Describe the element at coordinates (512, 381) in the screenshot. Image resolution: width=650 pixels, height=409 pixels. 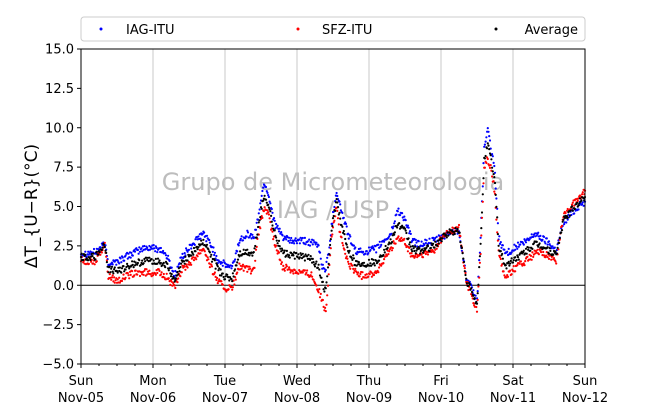
I see `x-tick-day-6: Sat` at that location.